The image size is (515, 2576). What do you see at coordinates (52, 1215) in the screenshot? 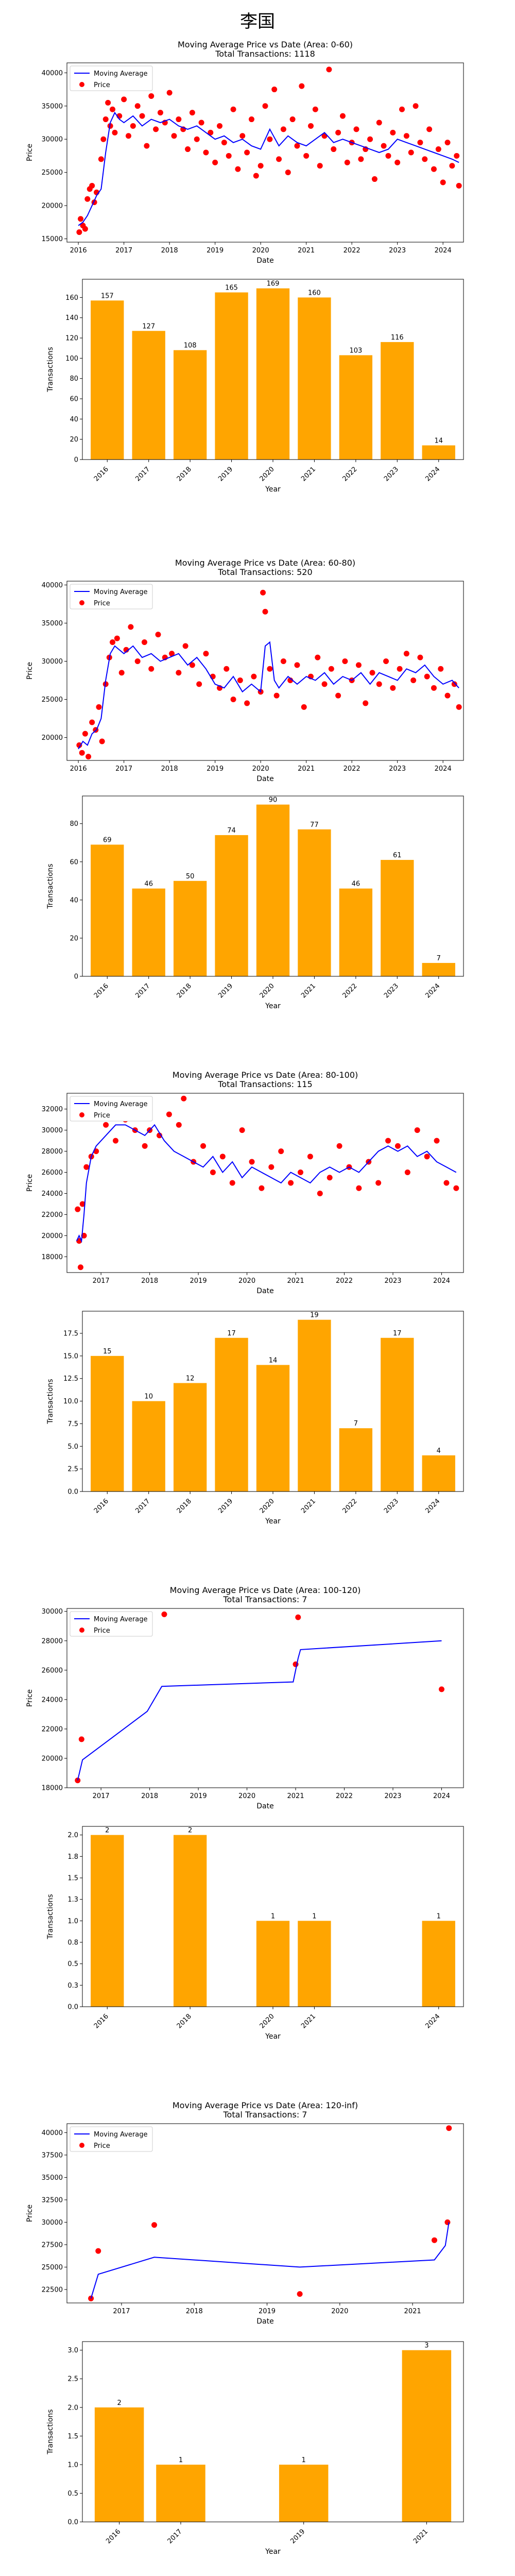
I see `y-tick-label: 22000` at bounding box center [52, 1215].